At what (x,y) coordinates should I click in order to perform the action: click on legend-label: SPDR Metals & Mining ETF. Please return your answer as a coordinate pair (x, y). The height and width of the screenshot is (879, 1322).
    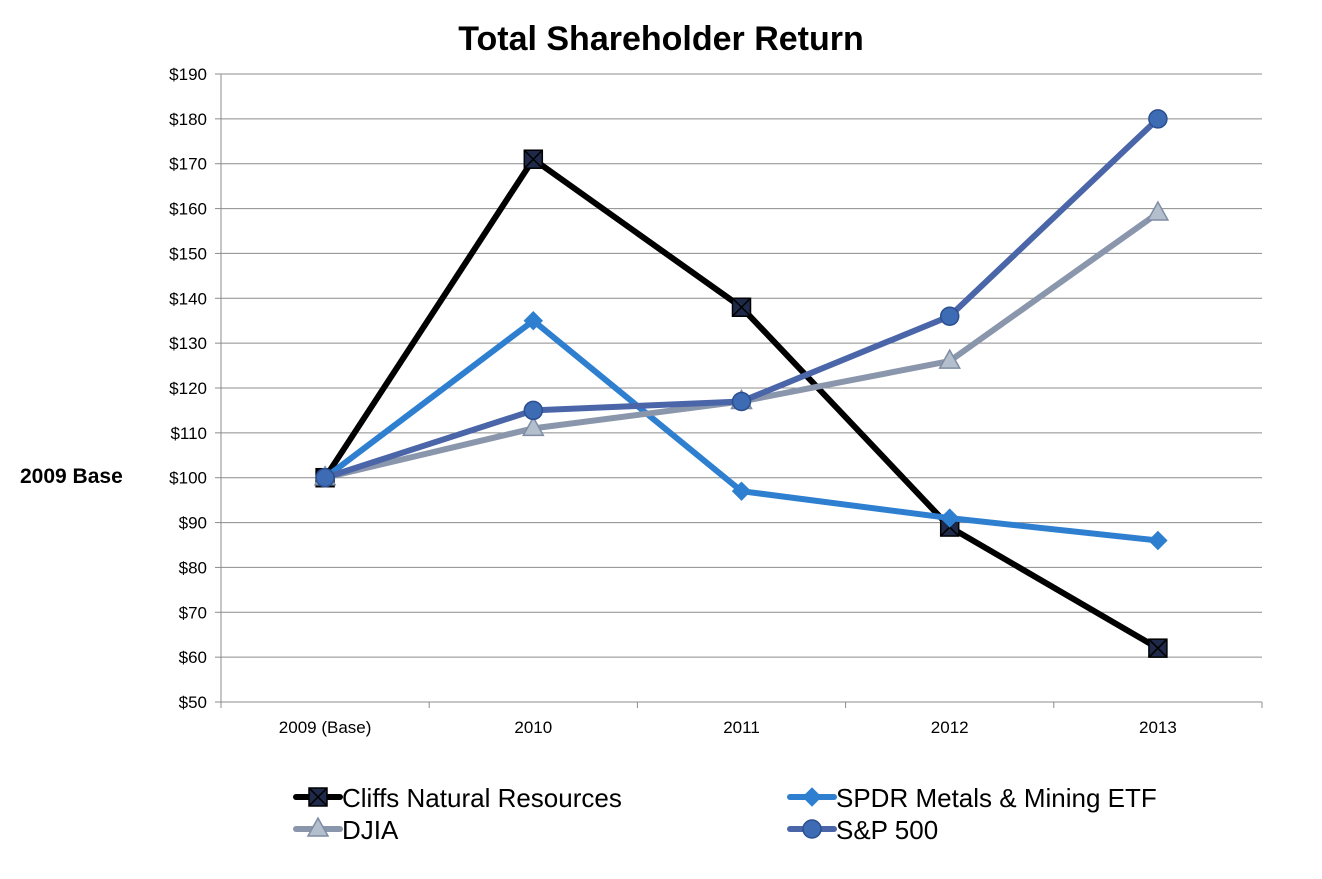
    Looking at the image, I should click on (996, 798).